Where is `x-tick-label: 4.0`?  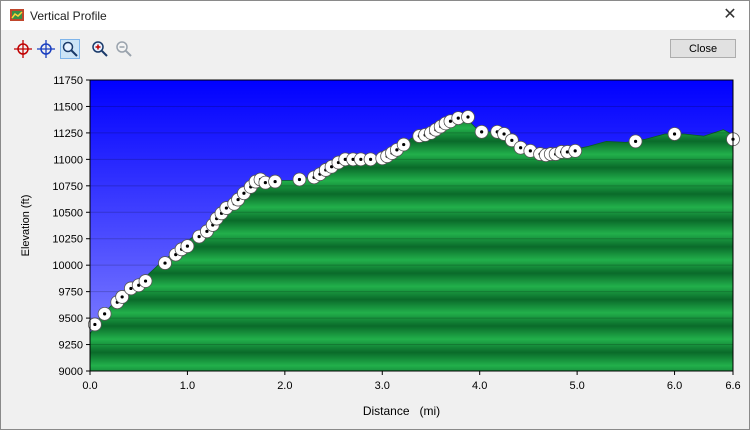 x-tick-label: 4.0 is located at coordinates (479, 386).